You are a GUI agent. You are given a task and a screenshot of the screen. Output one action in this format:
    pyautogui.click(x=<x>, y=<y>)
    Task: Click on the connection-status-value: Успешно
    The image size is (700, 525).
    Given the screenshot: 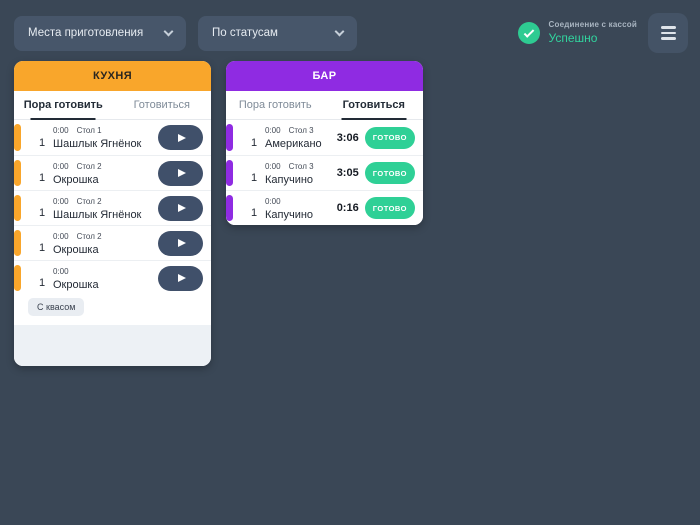 What is the action you would take?
    pyautogui.click(x=573, y=38)
    